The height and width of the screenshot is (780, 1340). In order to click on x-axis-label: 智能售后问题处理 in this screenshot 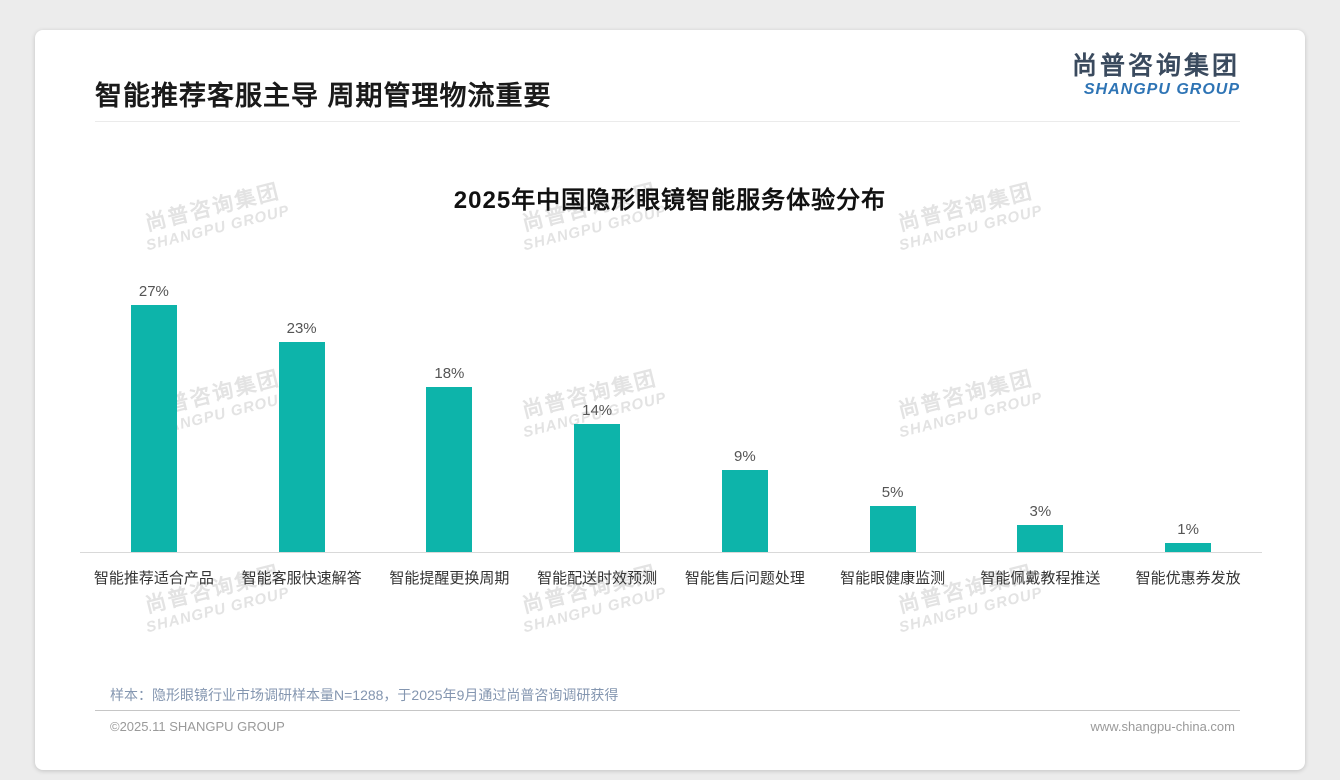, I will do `click(744, 578)`.